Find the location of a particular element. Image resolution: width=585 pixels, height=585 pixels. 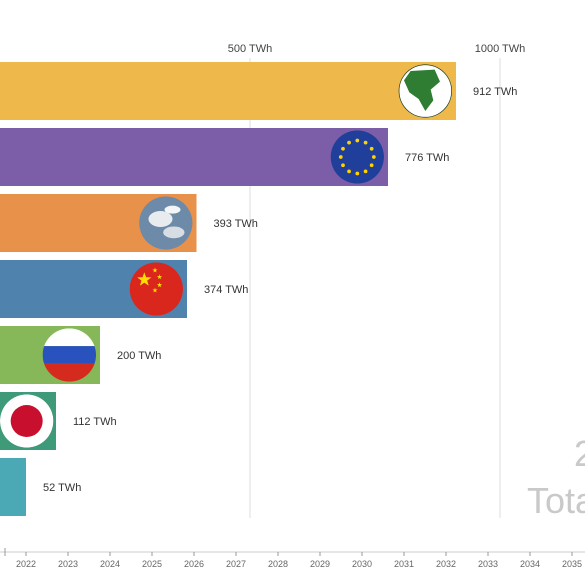

north-america-globe-icon is located at coordinates (425, 91).